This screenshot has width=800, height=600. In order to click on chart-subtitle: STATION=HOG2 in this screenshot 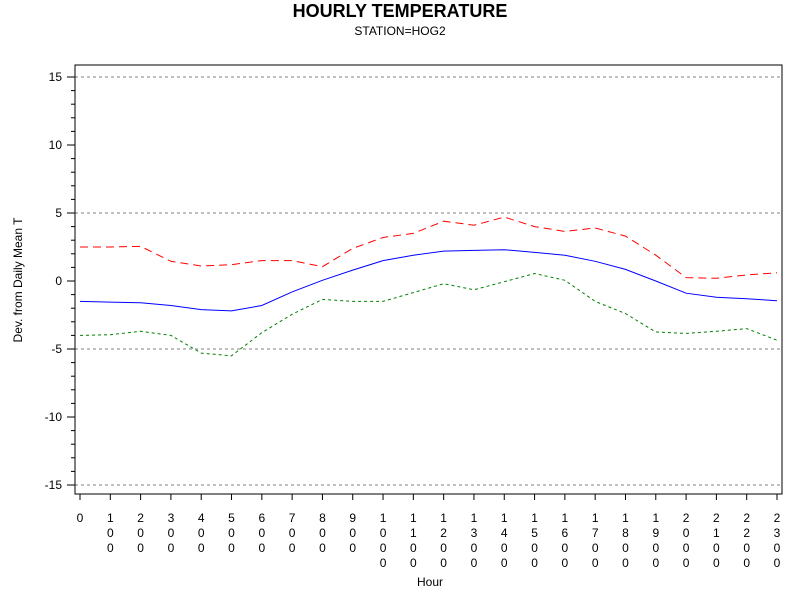, I will do `click(400, 31)`.